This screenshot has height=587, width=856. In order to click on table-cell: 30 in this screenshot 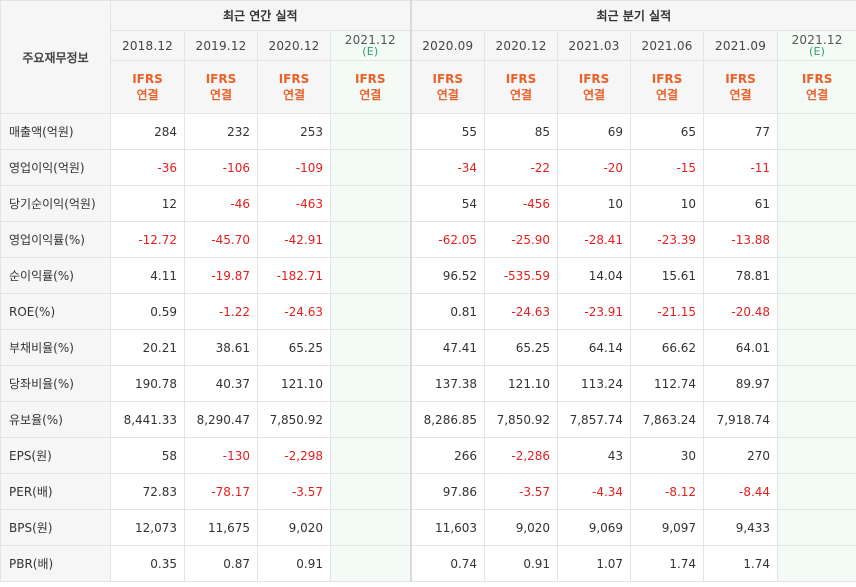, I will do `click(667, 455)`.